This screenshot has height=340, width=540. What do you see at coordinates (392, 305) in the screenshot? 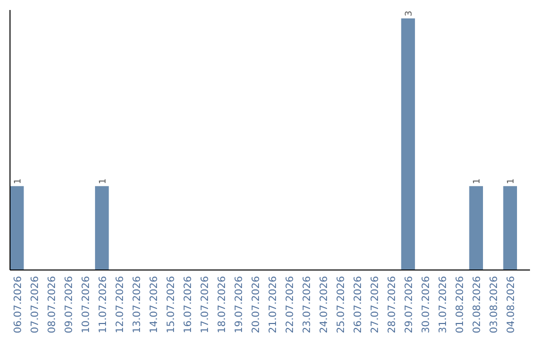
I see `x-tick-label: 28.07.2026` at bounding box center [392, 305].